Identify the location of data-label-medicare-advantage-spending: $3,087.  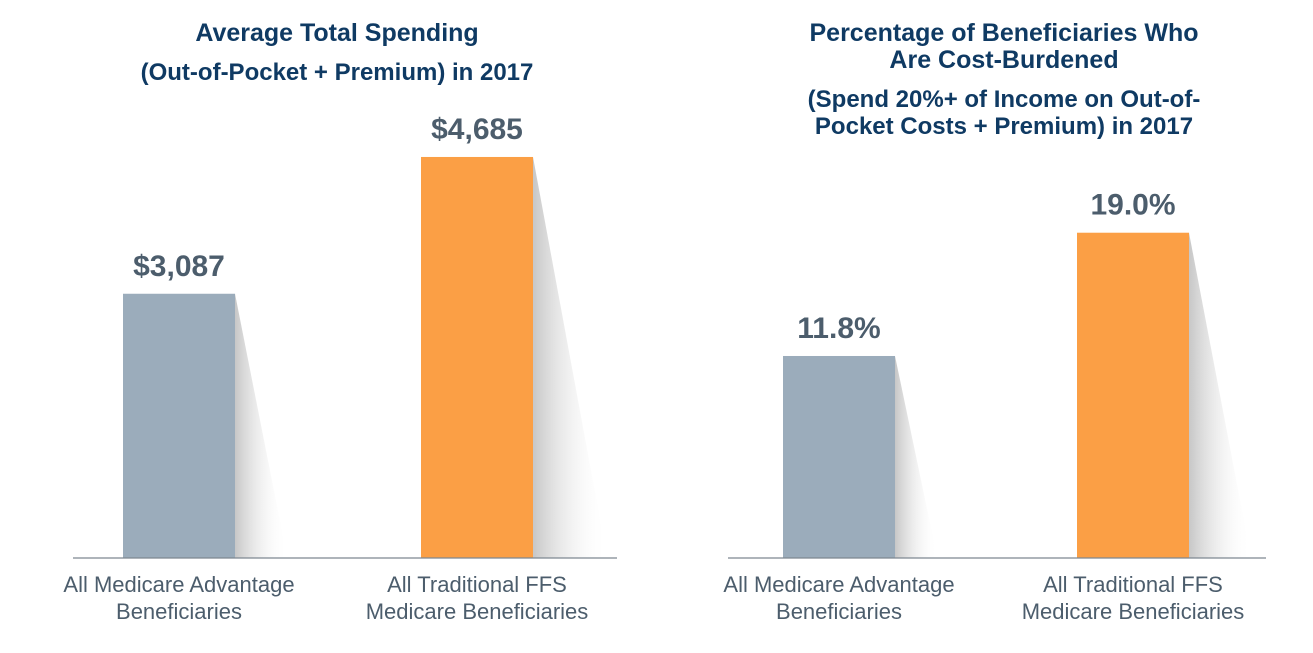
(179, 266).